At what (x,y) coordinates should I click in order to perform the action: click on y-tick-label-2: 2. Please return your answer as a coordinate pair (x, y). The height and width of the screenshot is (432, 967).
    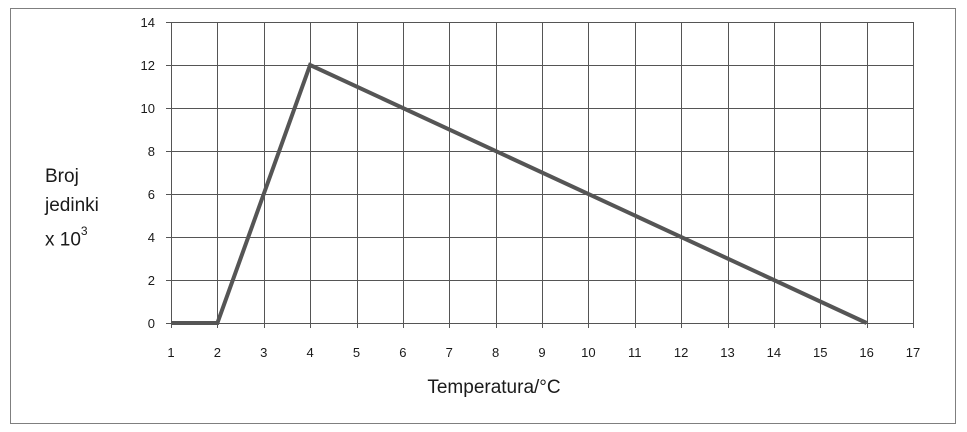
    Looking at the image, I should click on (151, 280).